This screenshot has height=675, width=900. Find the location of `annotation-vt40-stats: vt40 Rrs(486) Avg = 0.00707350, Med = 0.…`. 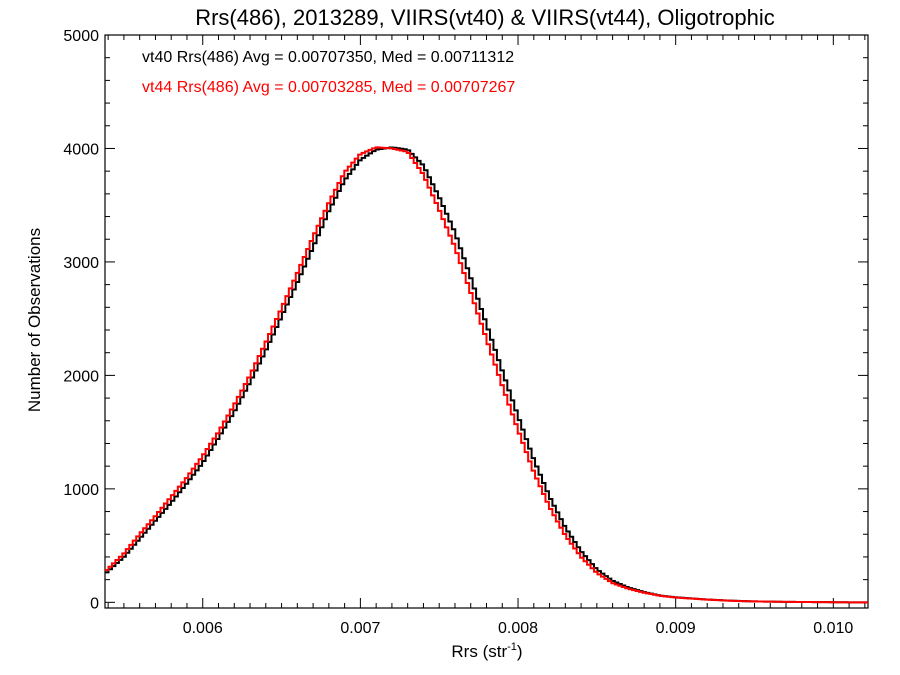

annotation-vt40-stats: vt40 Rrs(486) Avg = 0.00707350, Med = 0.… is located at coordinates (328, 57).